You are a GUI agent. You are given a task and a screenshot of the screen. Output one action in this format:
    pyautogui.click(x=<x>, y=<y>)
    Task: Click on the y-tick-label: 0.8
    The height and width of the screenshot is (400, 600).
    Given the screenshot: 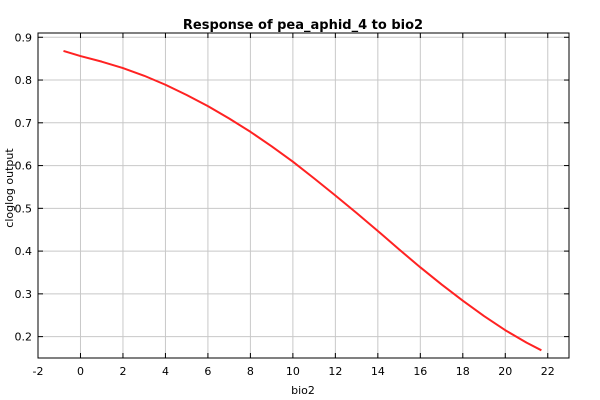 What is the action you would take?
    pyautogui.click(x=24, y=80)
    